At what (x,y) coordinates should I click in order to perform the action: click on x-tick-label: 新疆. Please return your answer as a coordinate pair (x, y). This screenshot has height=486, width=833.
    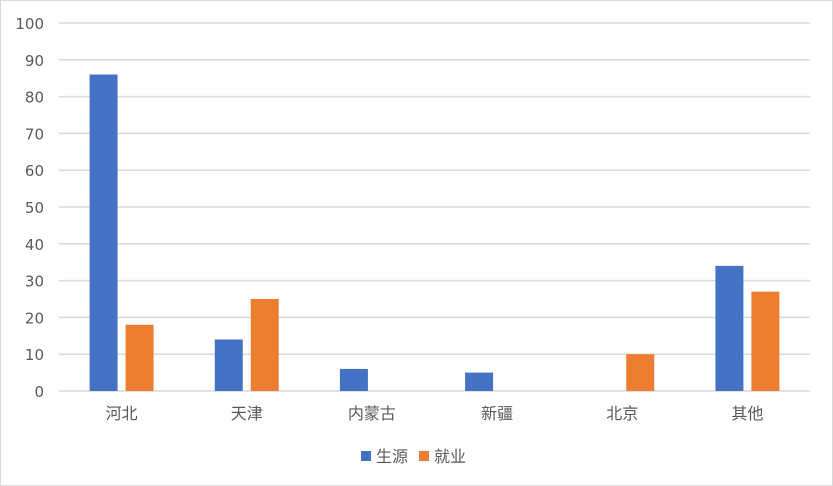
    Looking at the image, I should click on (497, 413).